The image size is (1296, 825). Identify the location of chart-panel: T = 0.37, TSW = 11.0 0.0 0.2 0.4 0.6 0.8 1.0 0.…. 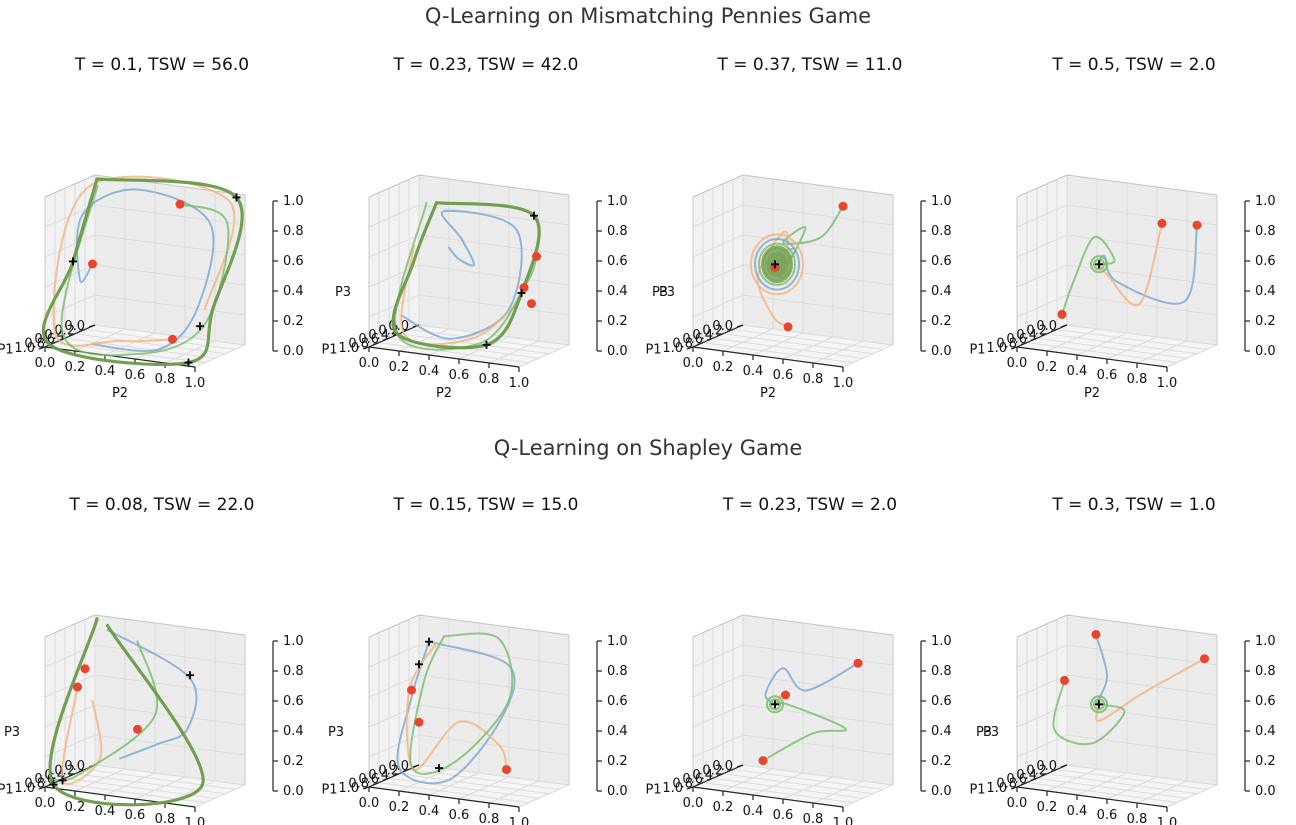
(808, 228).